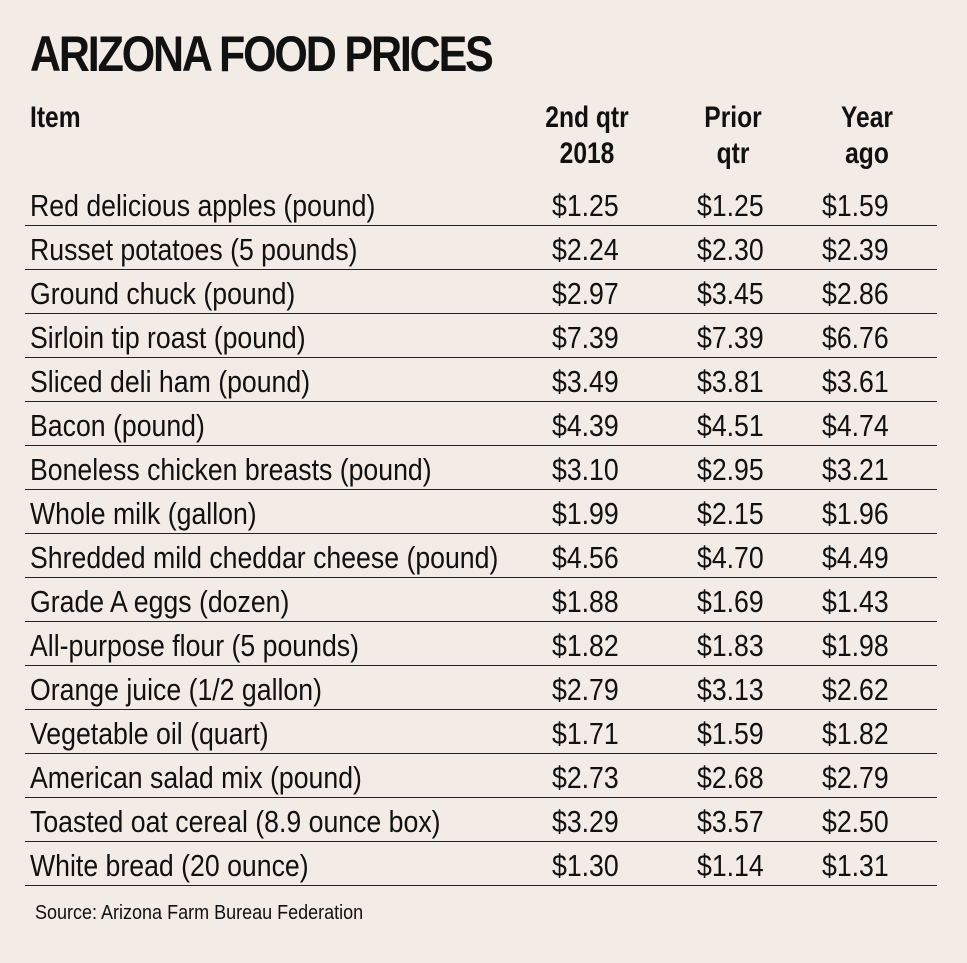 The width and height of the screenshot is (967, 963). Describe the element at coordinates (585, 469) in the screenshot. I see `value-2nd-qtr-2018: $3.10` at that location.